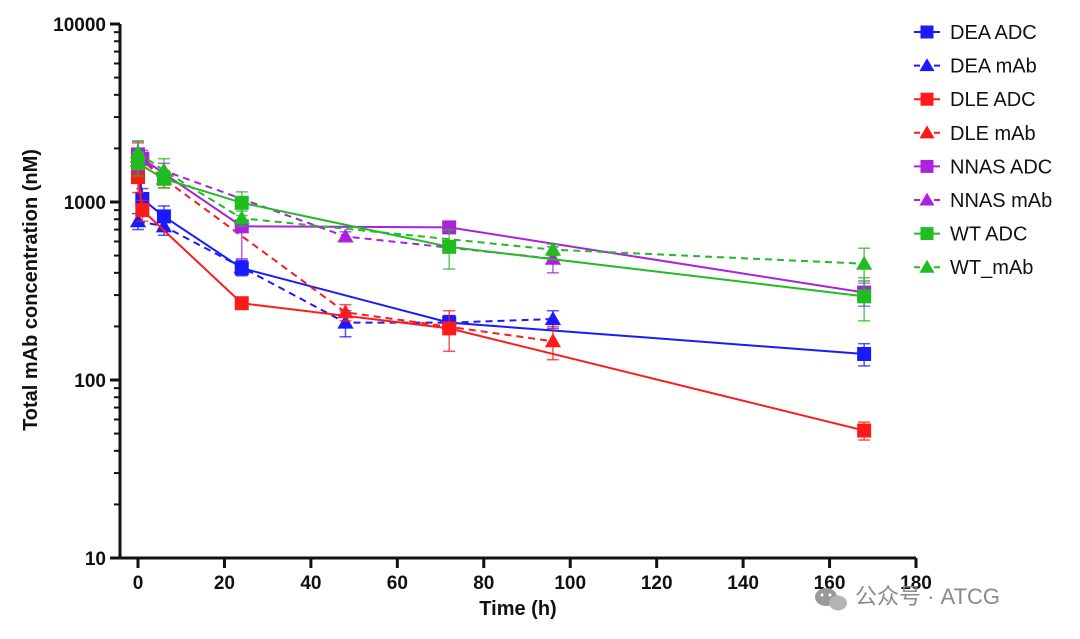 The width and height of the screenshot is (1080, 639). What do you see at coordinates (657, 583) in the screenshot?
I see `x-tick-label: 120` at bounding box center [657, 583].